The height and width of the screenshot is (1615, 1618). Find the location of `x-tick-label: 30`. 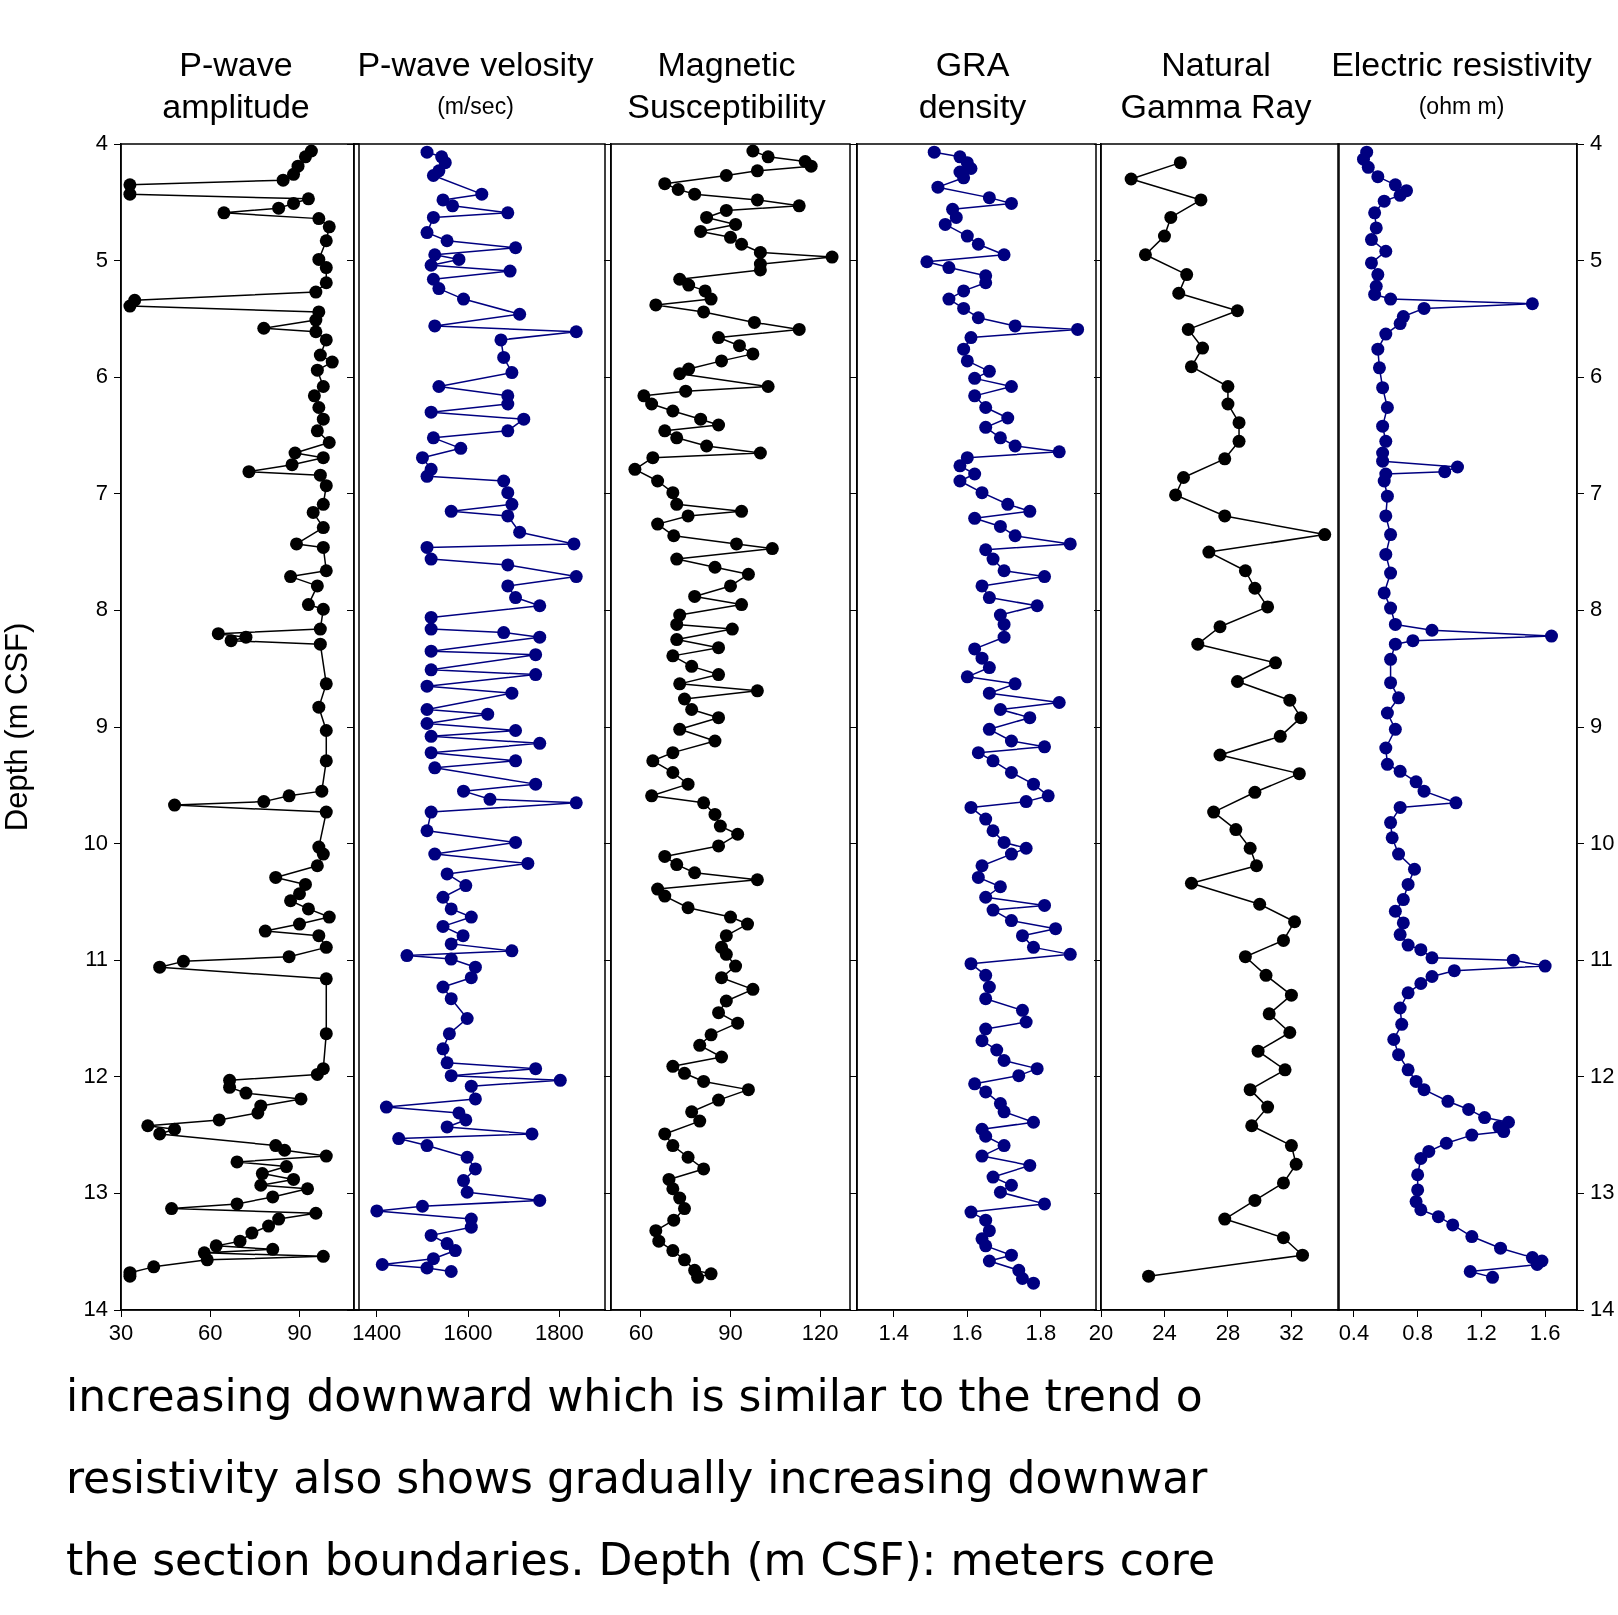

x-tick-label: 30 is located at coordinates (121, 1333).